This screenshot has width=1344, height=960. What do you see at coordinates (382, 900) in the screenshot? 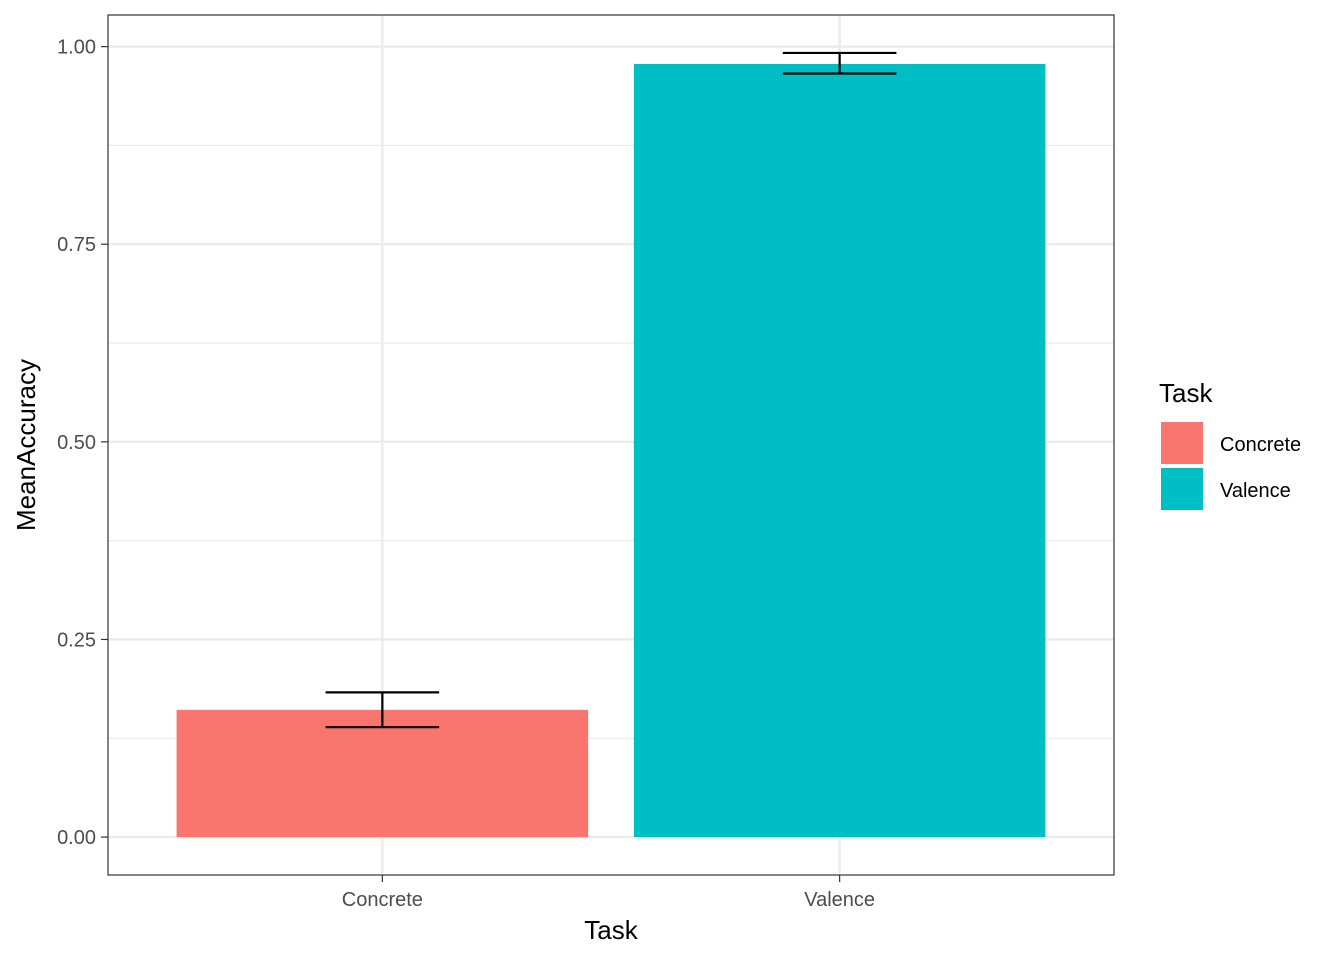
I see `x-tick-label: Concrete` at bounding box center [382, 900].